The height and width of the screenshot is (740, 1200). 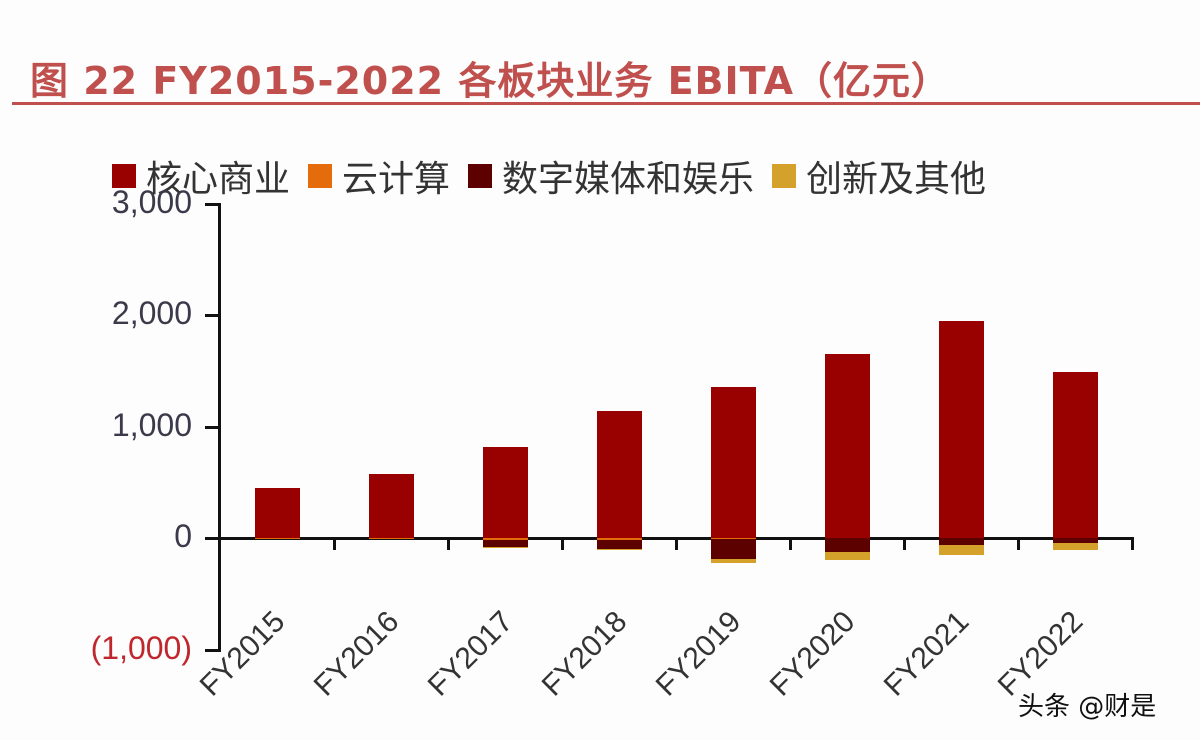 What do you see at coordinates (584, 653) in the screenshot?
I see `x-tick-label: FY2018` at bounding box center [584, 653].